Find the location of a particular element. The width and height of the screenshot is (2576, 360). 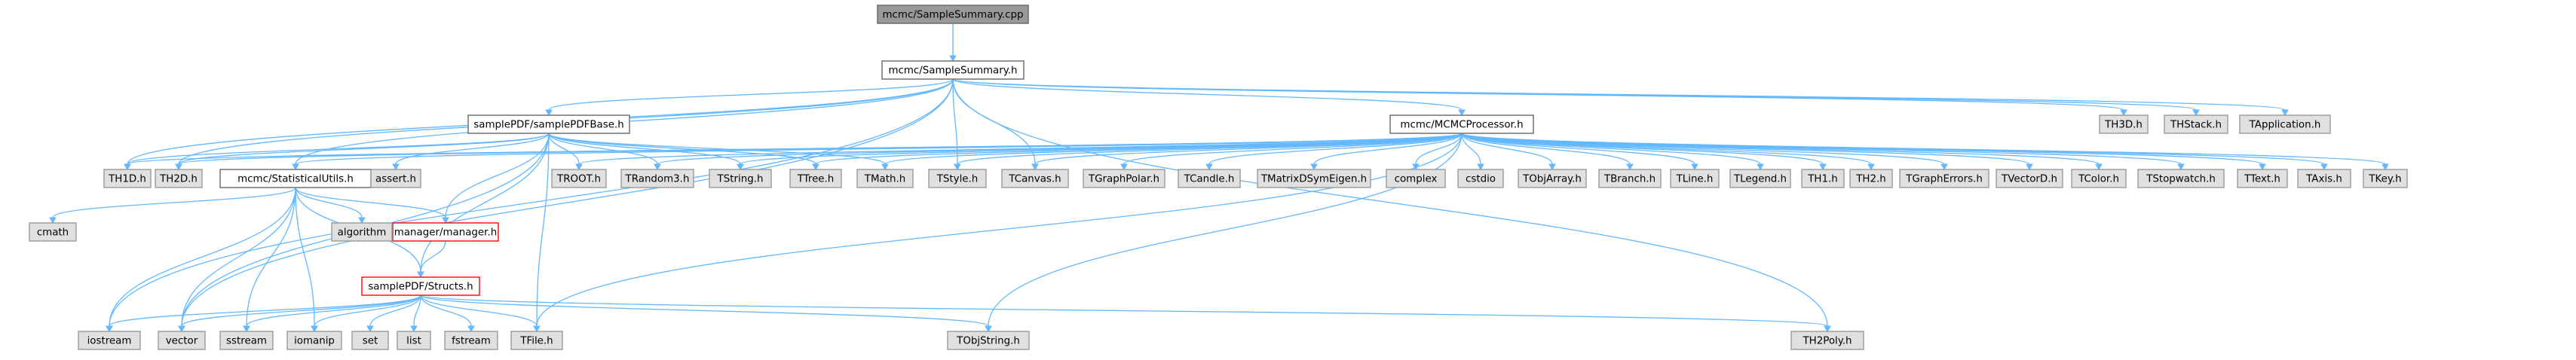

node-label: TStyle.h is located at coordinates (957, 179).